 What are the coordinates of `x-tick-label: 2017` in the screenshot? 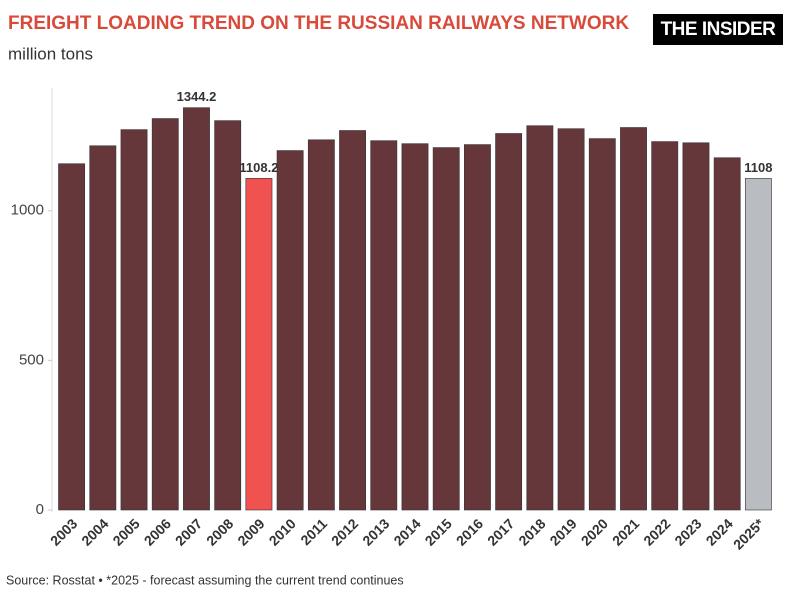 It's located at (500, 531).